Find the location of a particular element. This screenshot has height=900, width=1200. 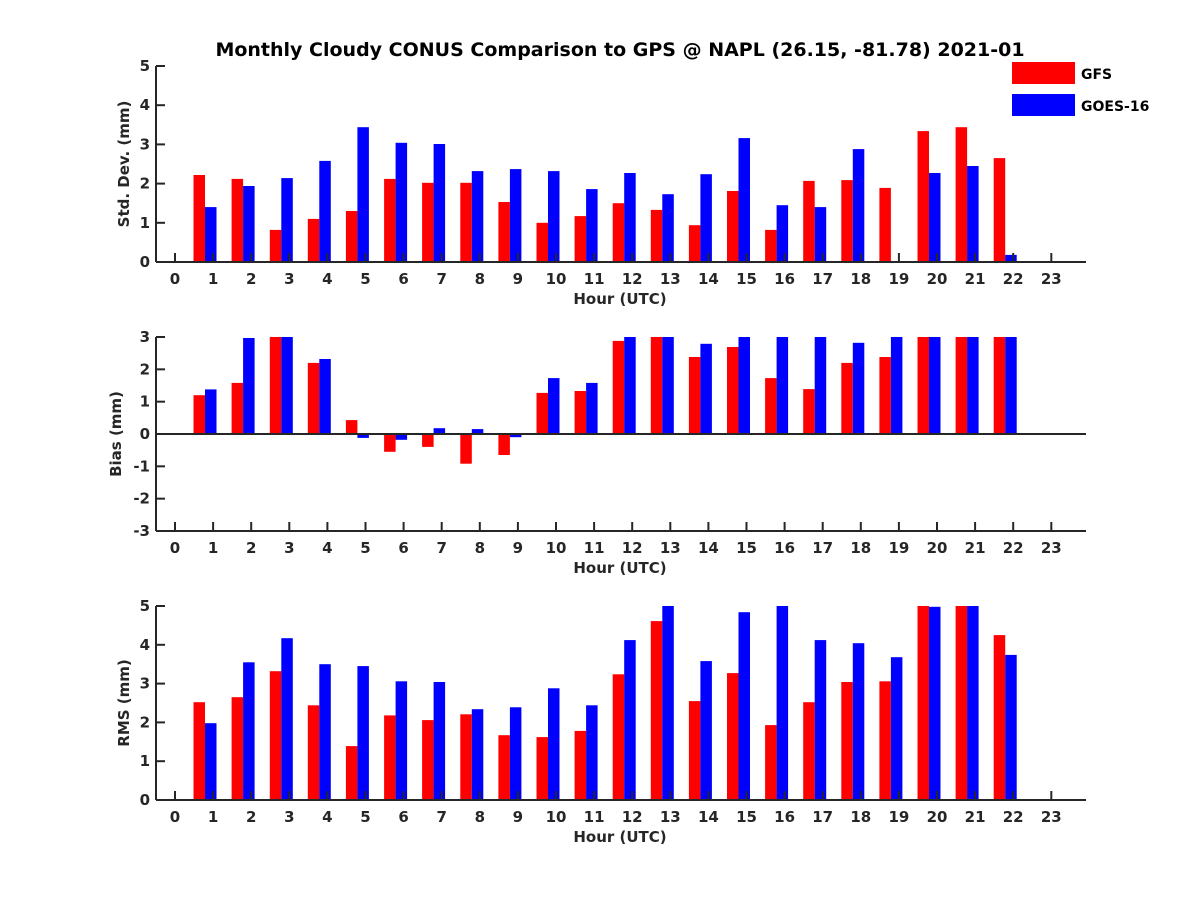

x-tick-label: 14 is located at coordinates (708, 548).